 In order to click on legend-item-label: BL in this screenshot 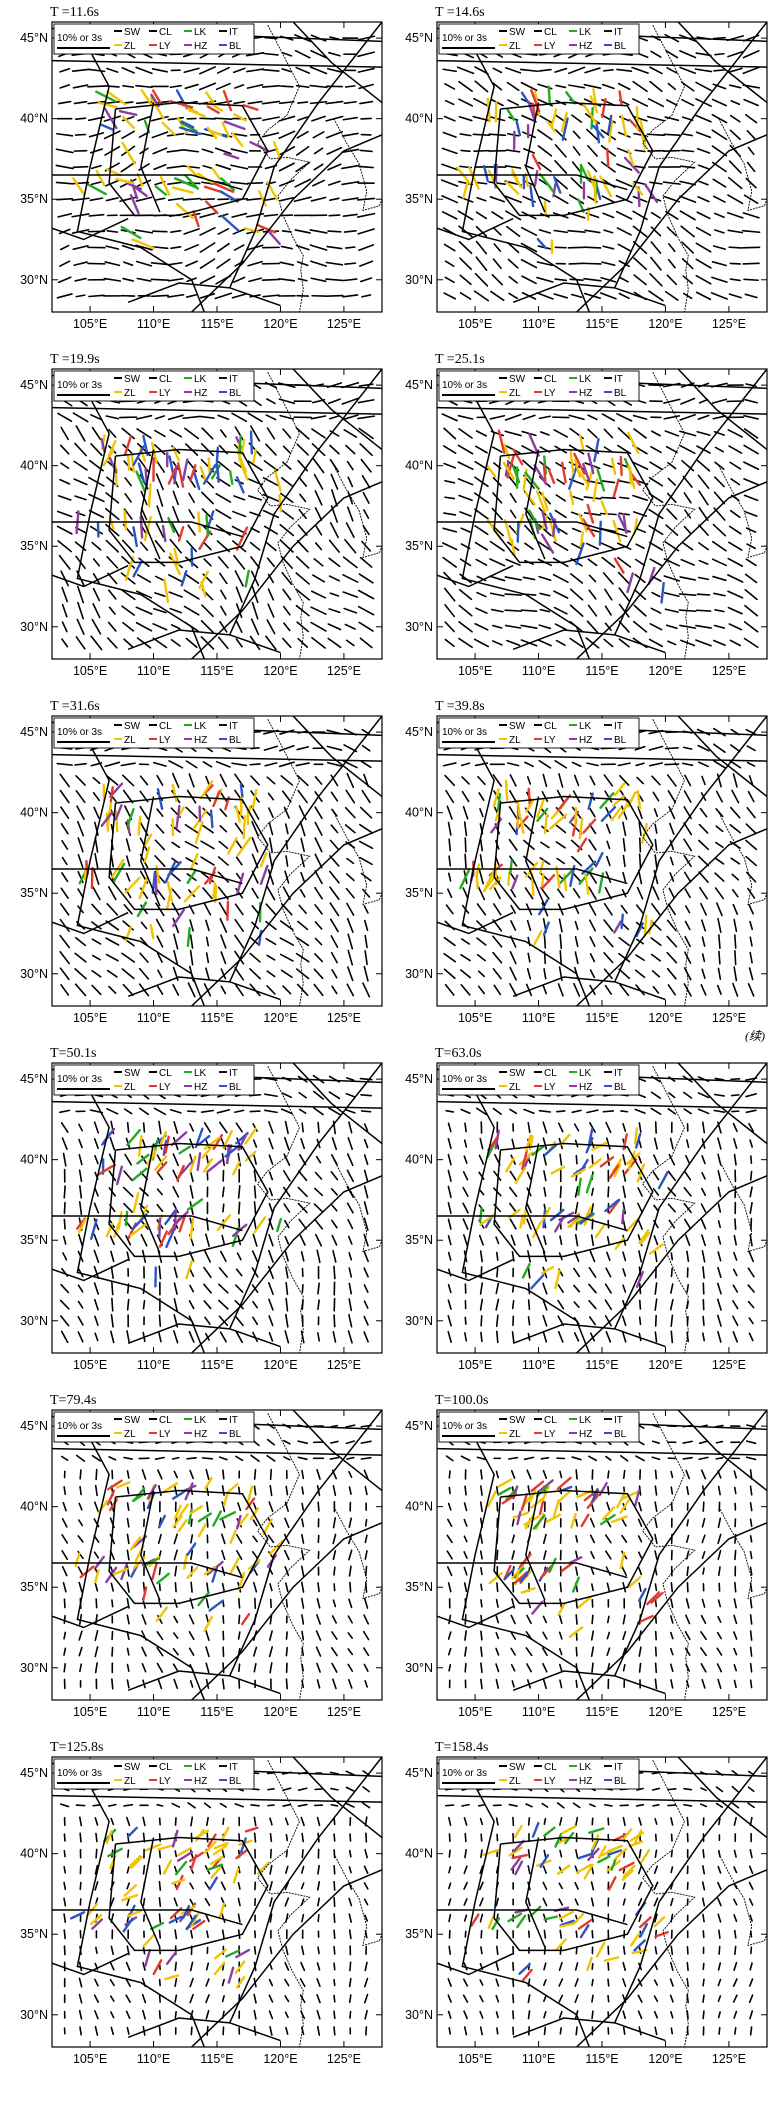, I will do `click(620, 393)`.